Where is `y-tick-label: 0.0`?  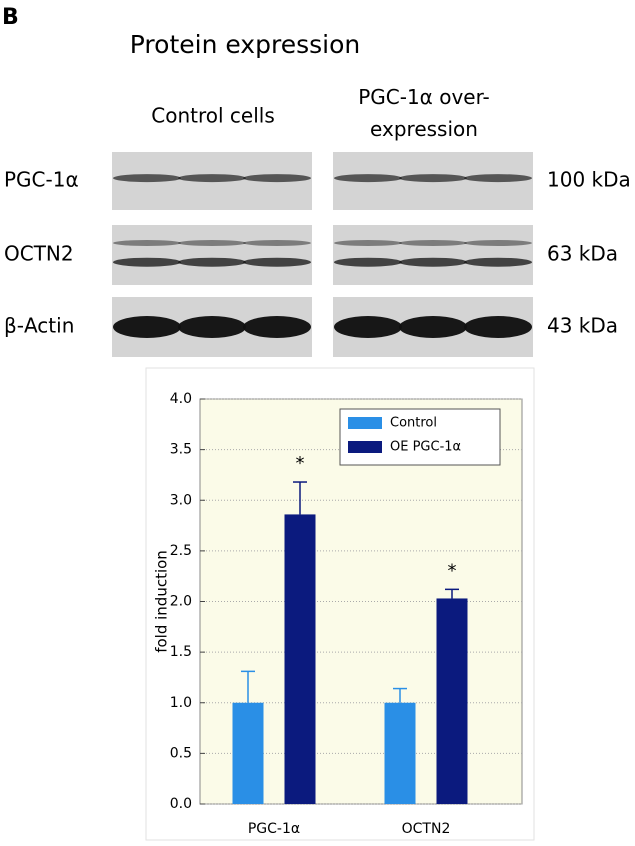 y-tick-label: 0.0 is located at coordinates (181, 804).